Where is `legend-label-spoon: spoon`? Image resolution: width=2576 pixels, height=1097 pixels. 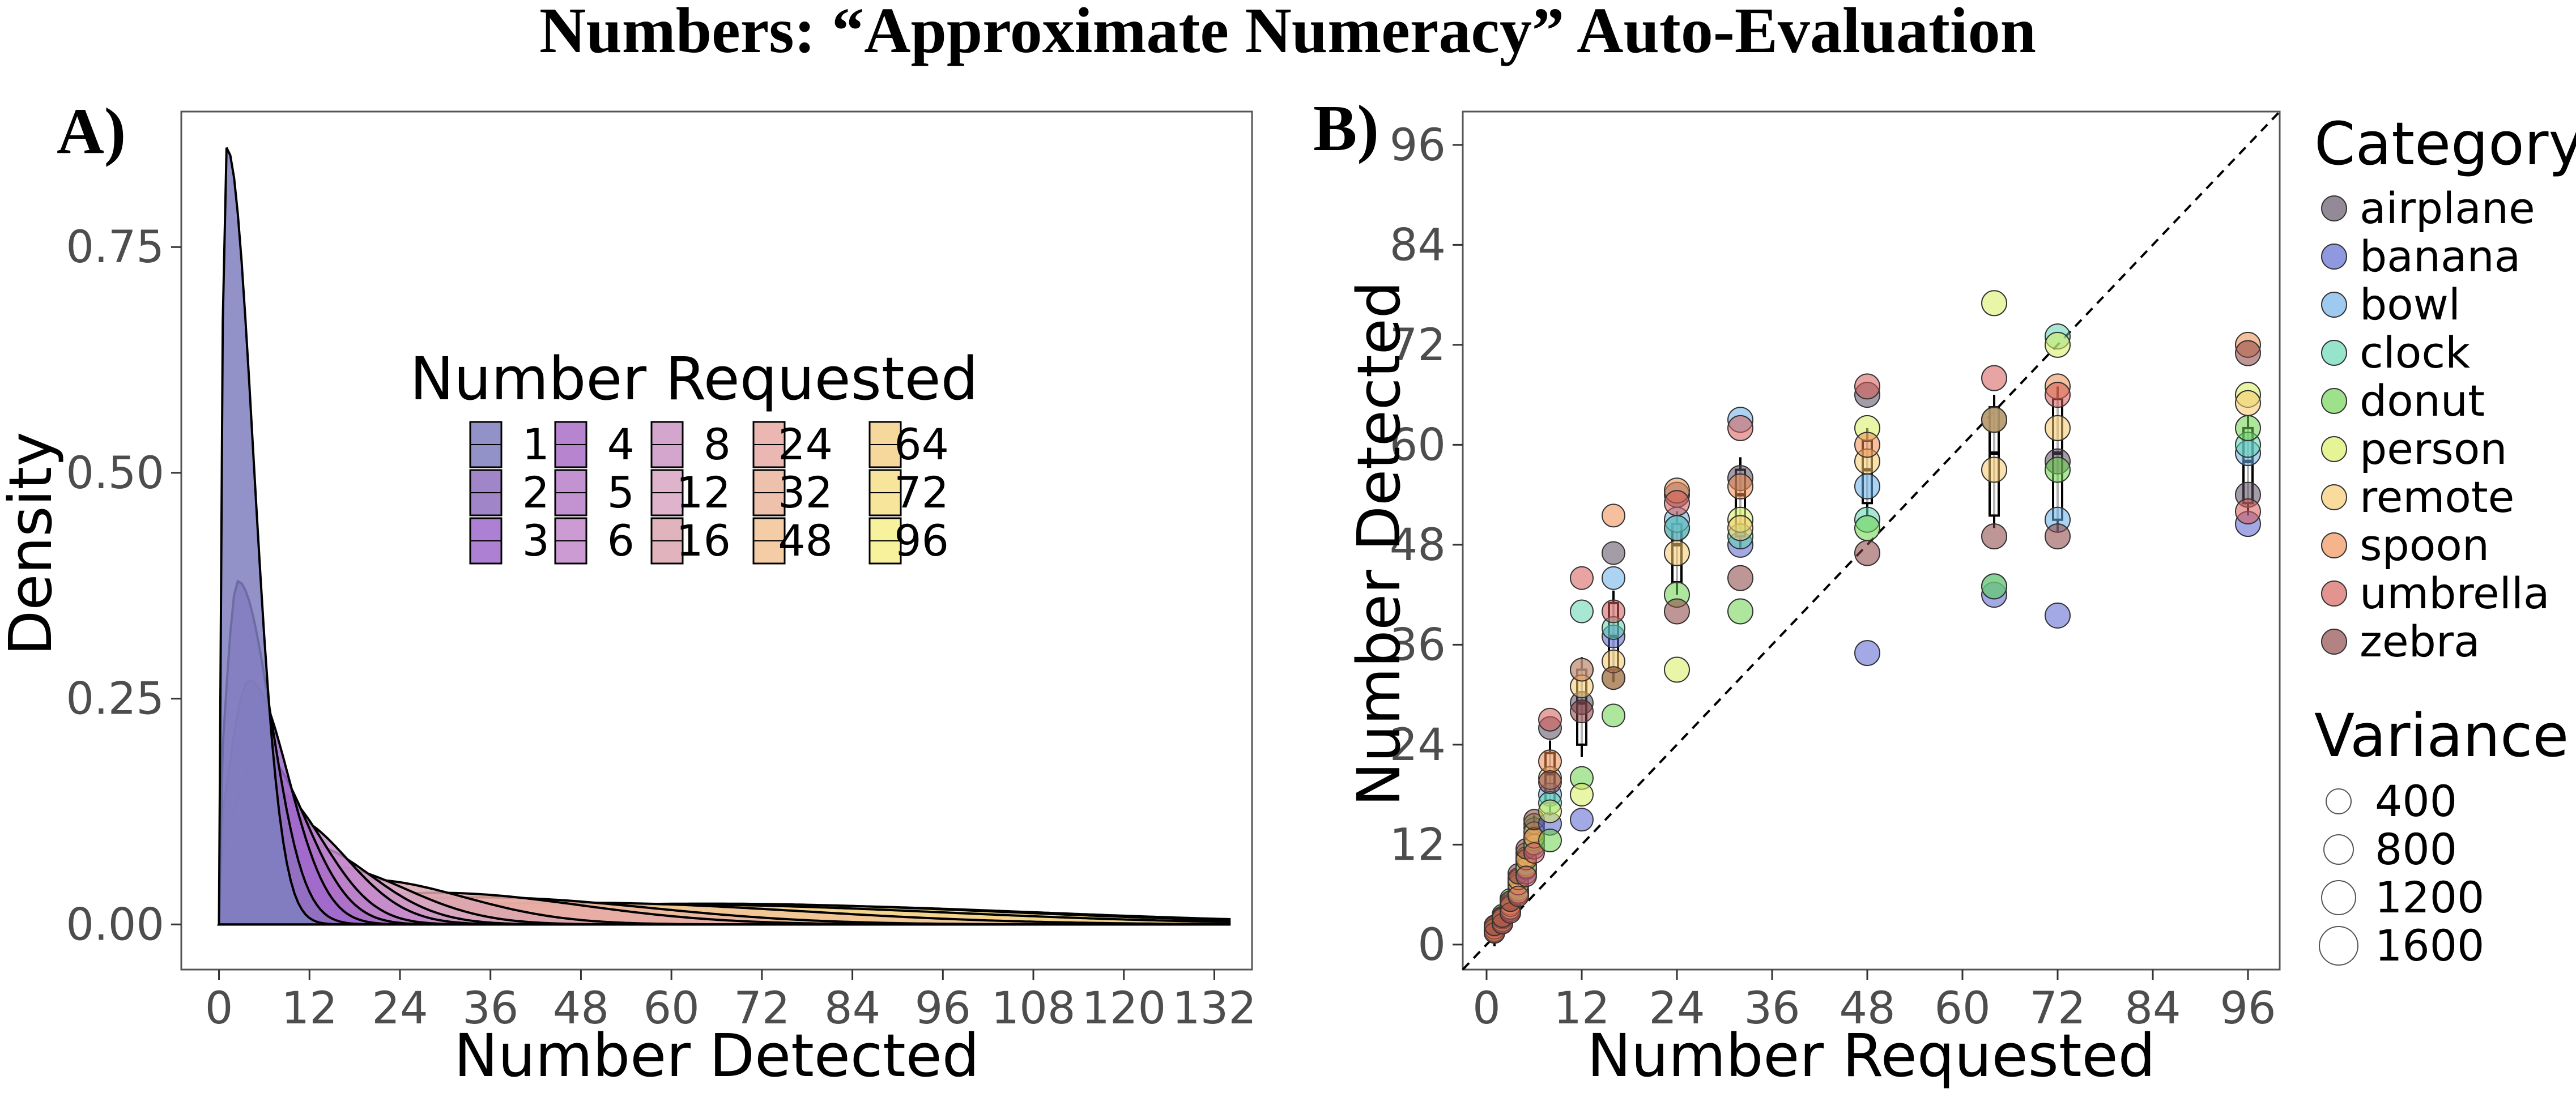 legend-label-spoon: spoon is located at coordinates (2424, 545).